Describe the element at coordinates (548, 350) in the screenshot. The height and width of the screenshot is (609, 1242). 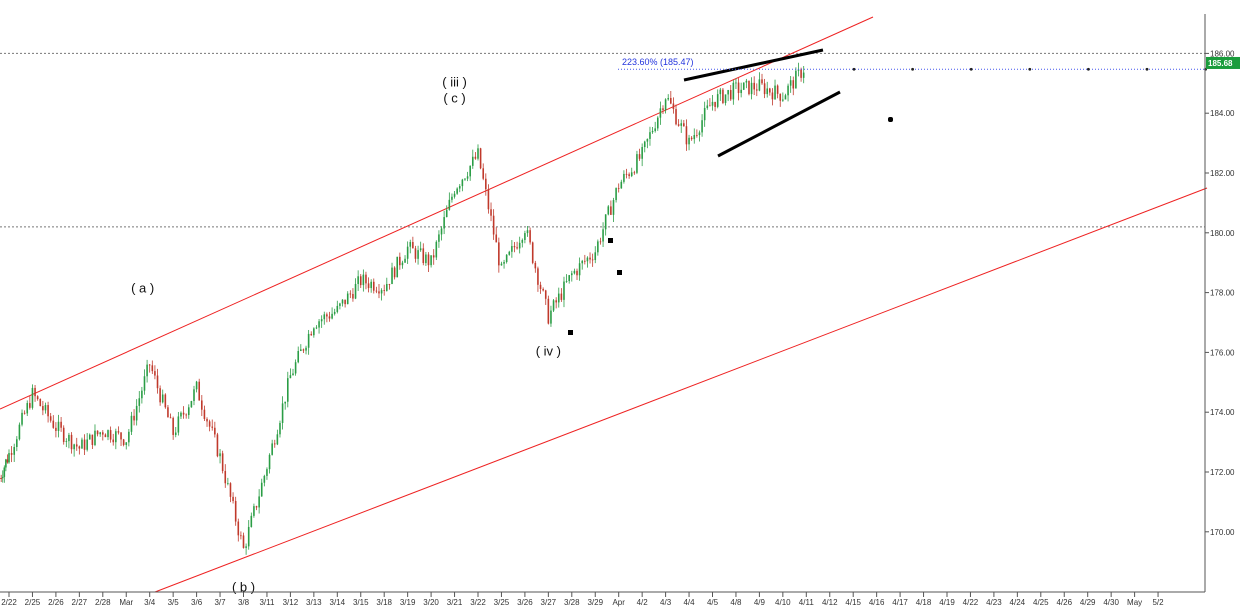
I see `wave-label: ( iv )` at that location.